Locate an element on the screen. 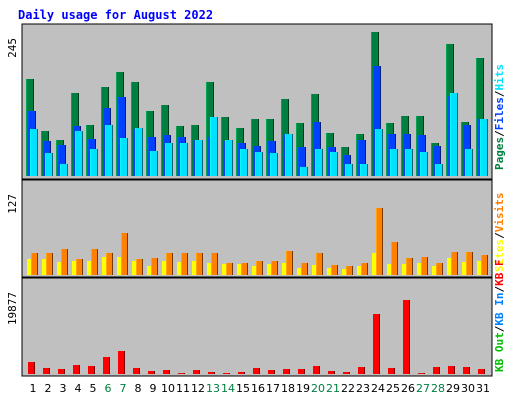 Image resolution: width=512 pixels, height=400 pixels. bar-sites-day-3-shadow is located at coordinates (67, 262).